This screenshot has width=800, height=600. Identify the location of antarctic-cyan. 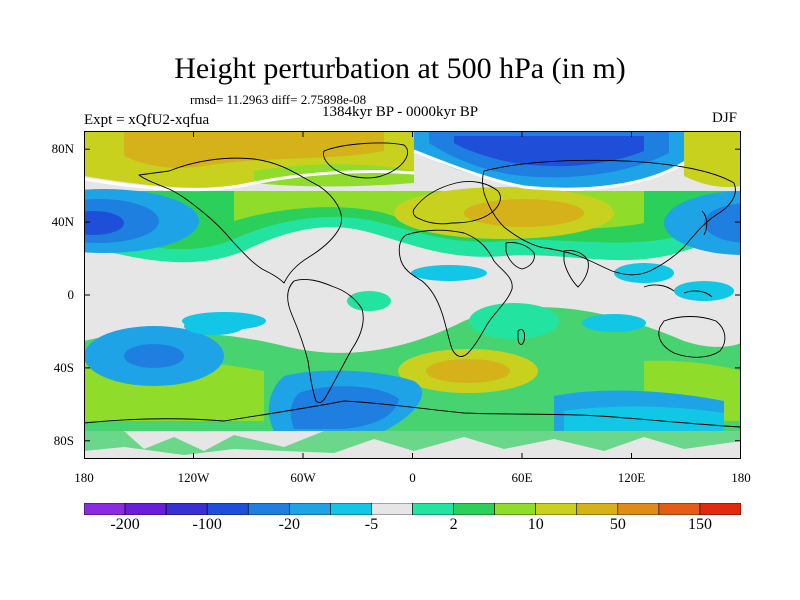
(644, 418).